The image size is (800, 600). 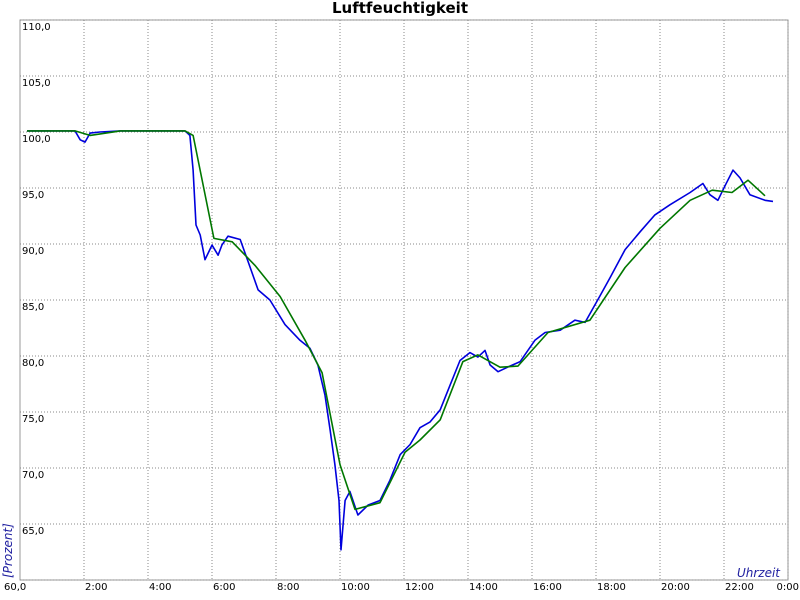 I want to click on x-tick-label: 4:00, so click(x=160, y=587).